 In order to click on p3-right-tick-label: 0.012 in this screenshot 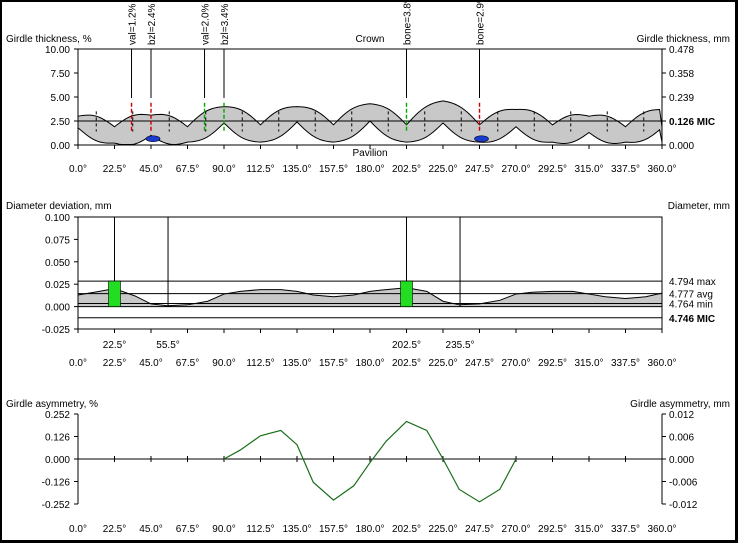, I will do `click(681, 415)`.